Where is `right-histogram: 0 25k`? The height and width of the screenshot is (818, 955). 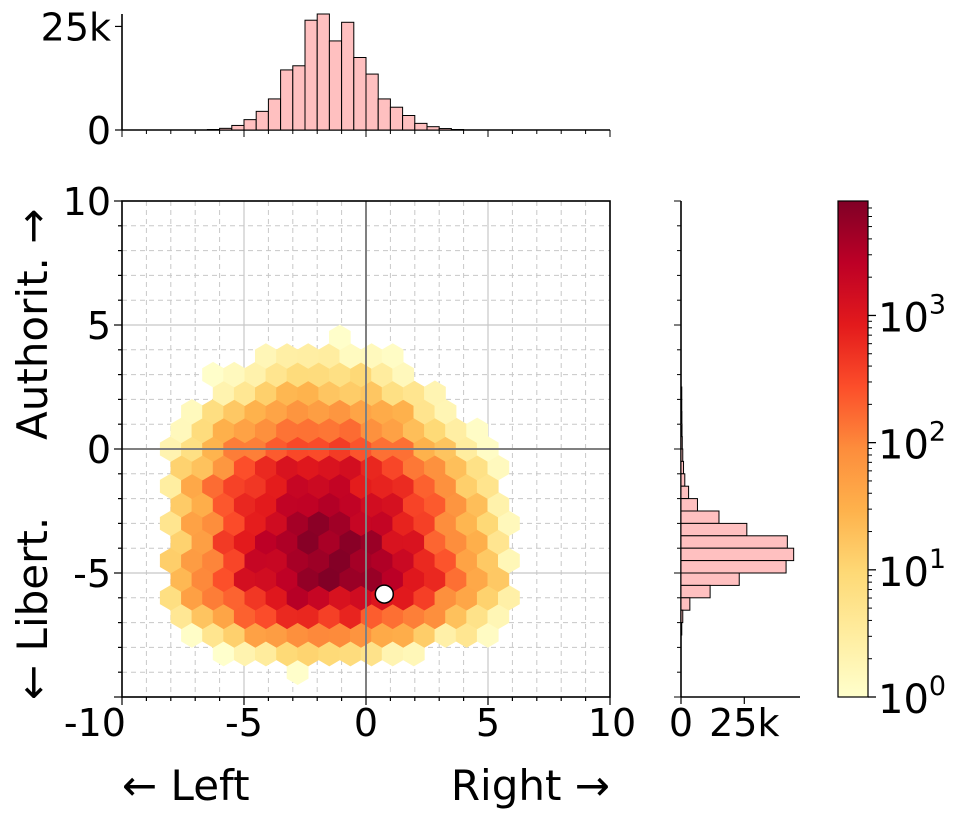
right-histogram: 0 25k is located at coordinates (734, 472).